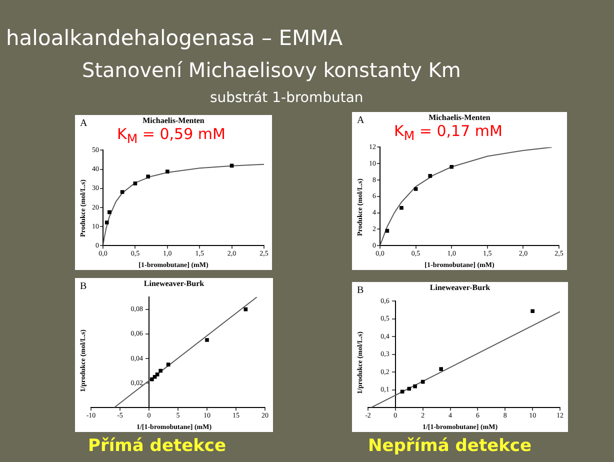 The width and height of the screenshot is (614, 462). What do you see at coordinates (271, 70) in the screenshot?
I see `text: Stanovení Michaelisovy konstanty Km` at bounding box center [271, 70].